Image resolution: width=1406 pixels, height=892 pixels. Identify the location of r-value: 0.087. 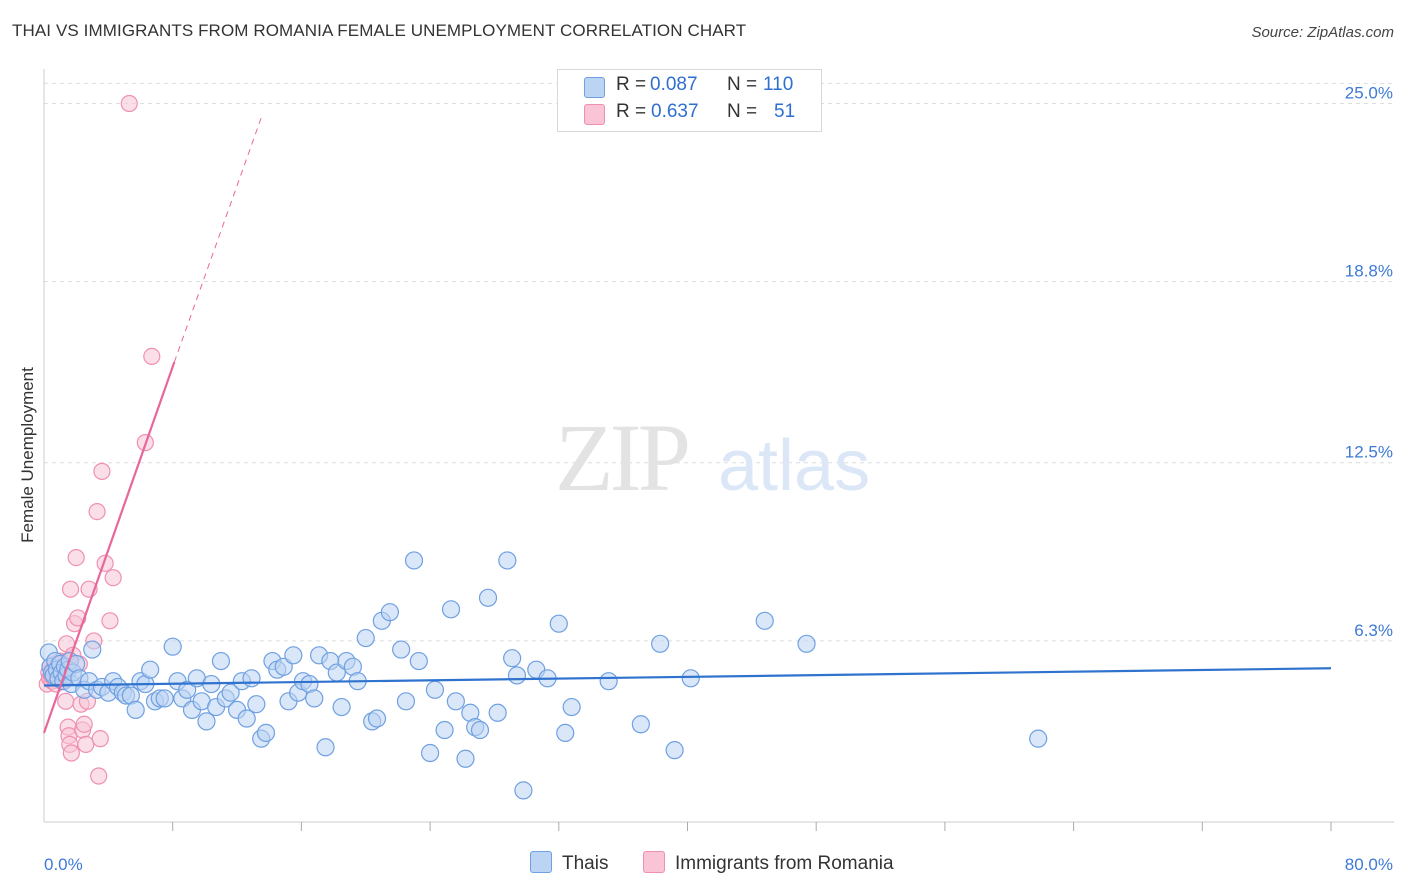
(674, 84).